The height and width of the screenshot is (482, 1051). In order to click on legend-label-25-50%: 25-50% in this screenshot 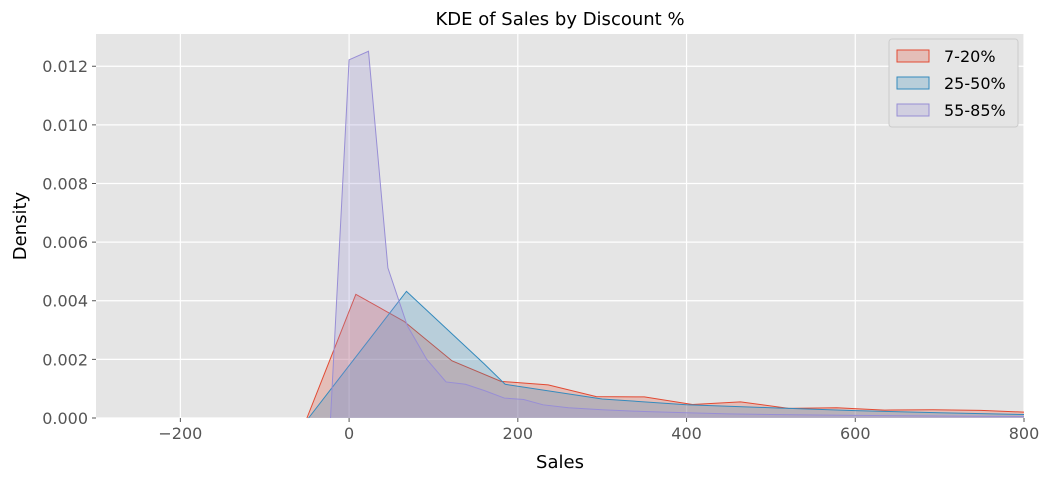, I will do `click(975, 83)`.